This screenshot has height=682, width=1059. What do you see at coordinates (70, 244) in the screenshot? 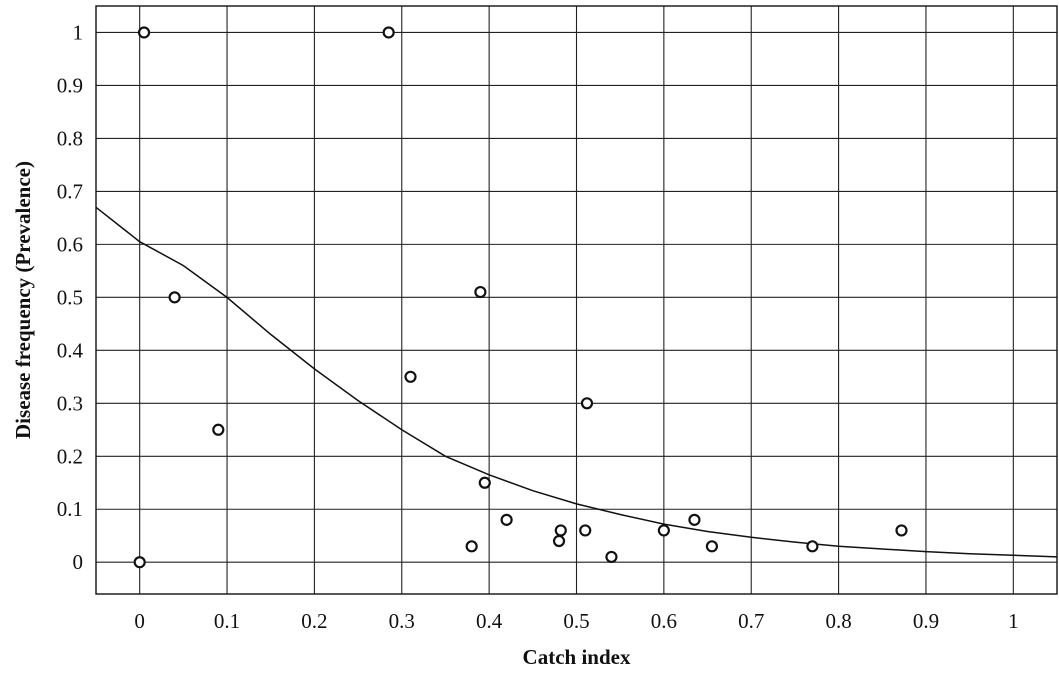
I see `y-tick-label: 0.6` at bounding box center [70, 244].